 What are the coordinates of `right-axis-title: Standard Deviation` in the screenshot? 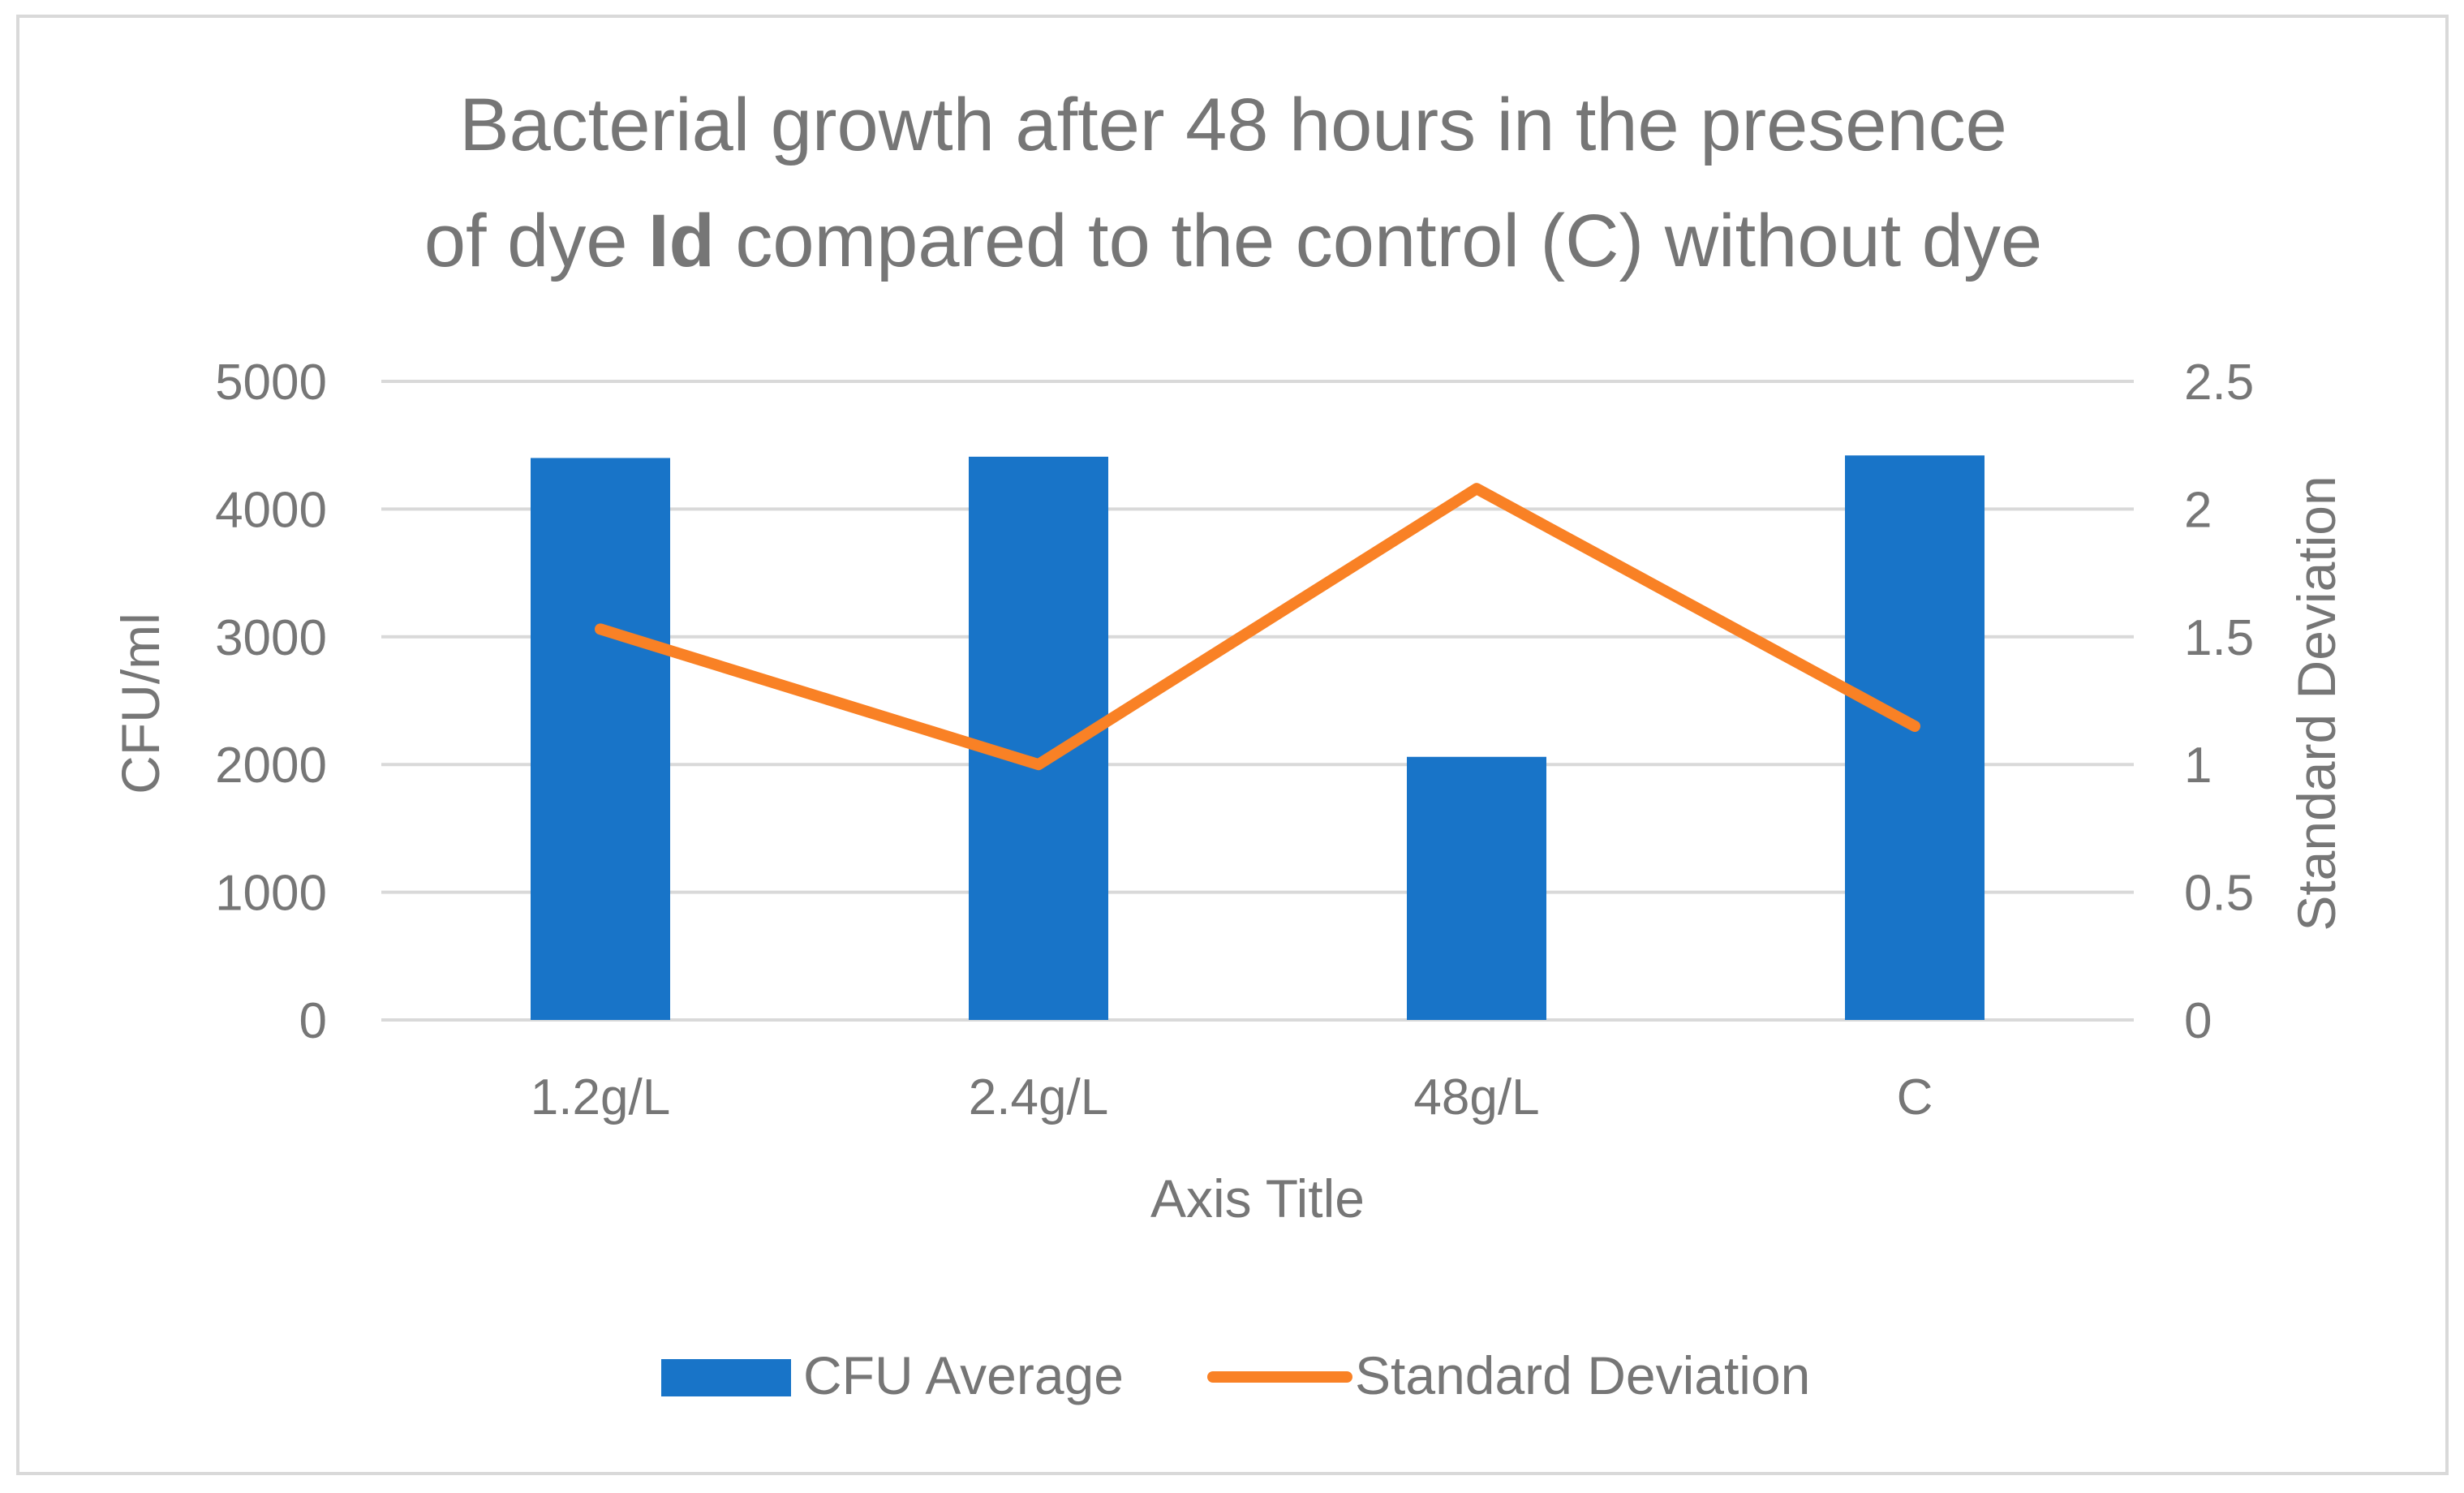 It's located at (2316, 703).